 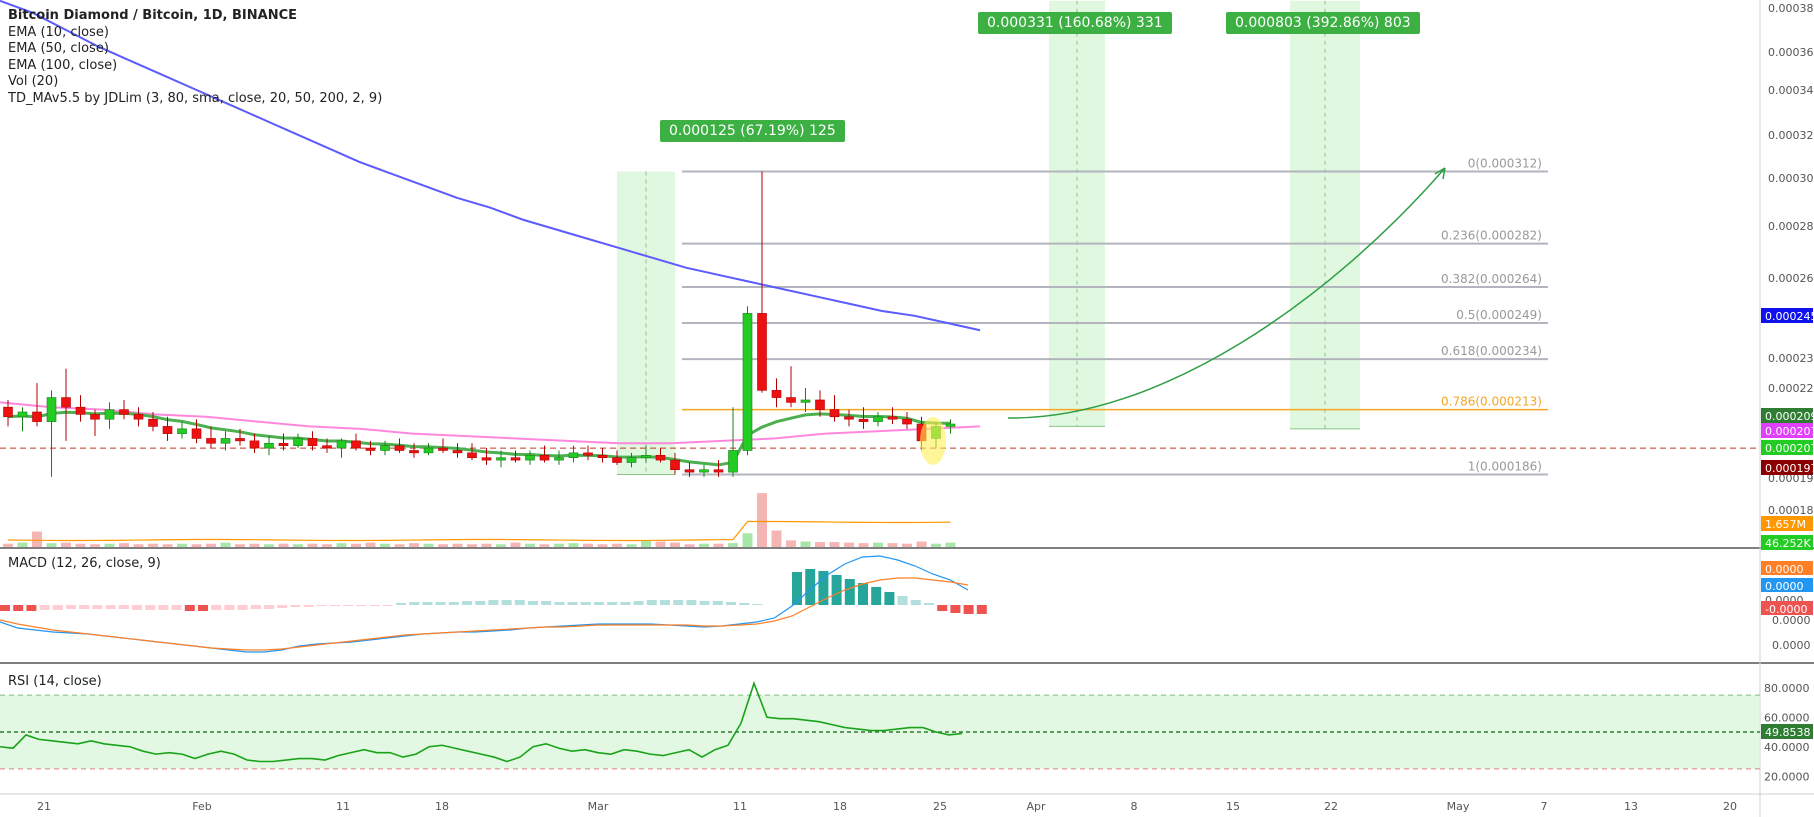 I want to click on rsi-current-label: 49.8538, so click(x=1788, y=732).